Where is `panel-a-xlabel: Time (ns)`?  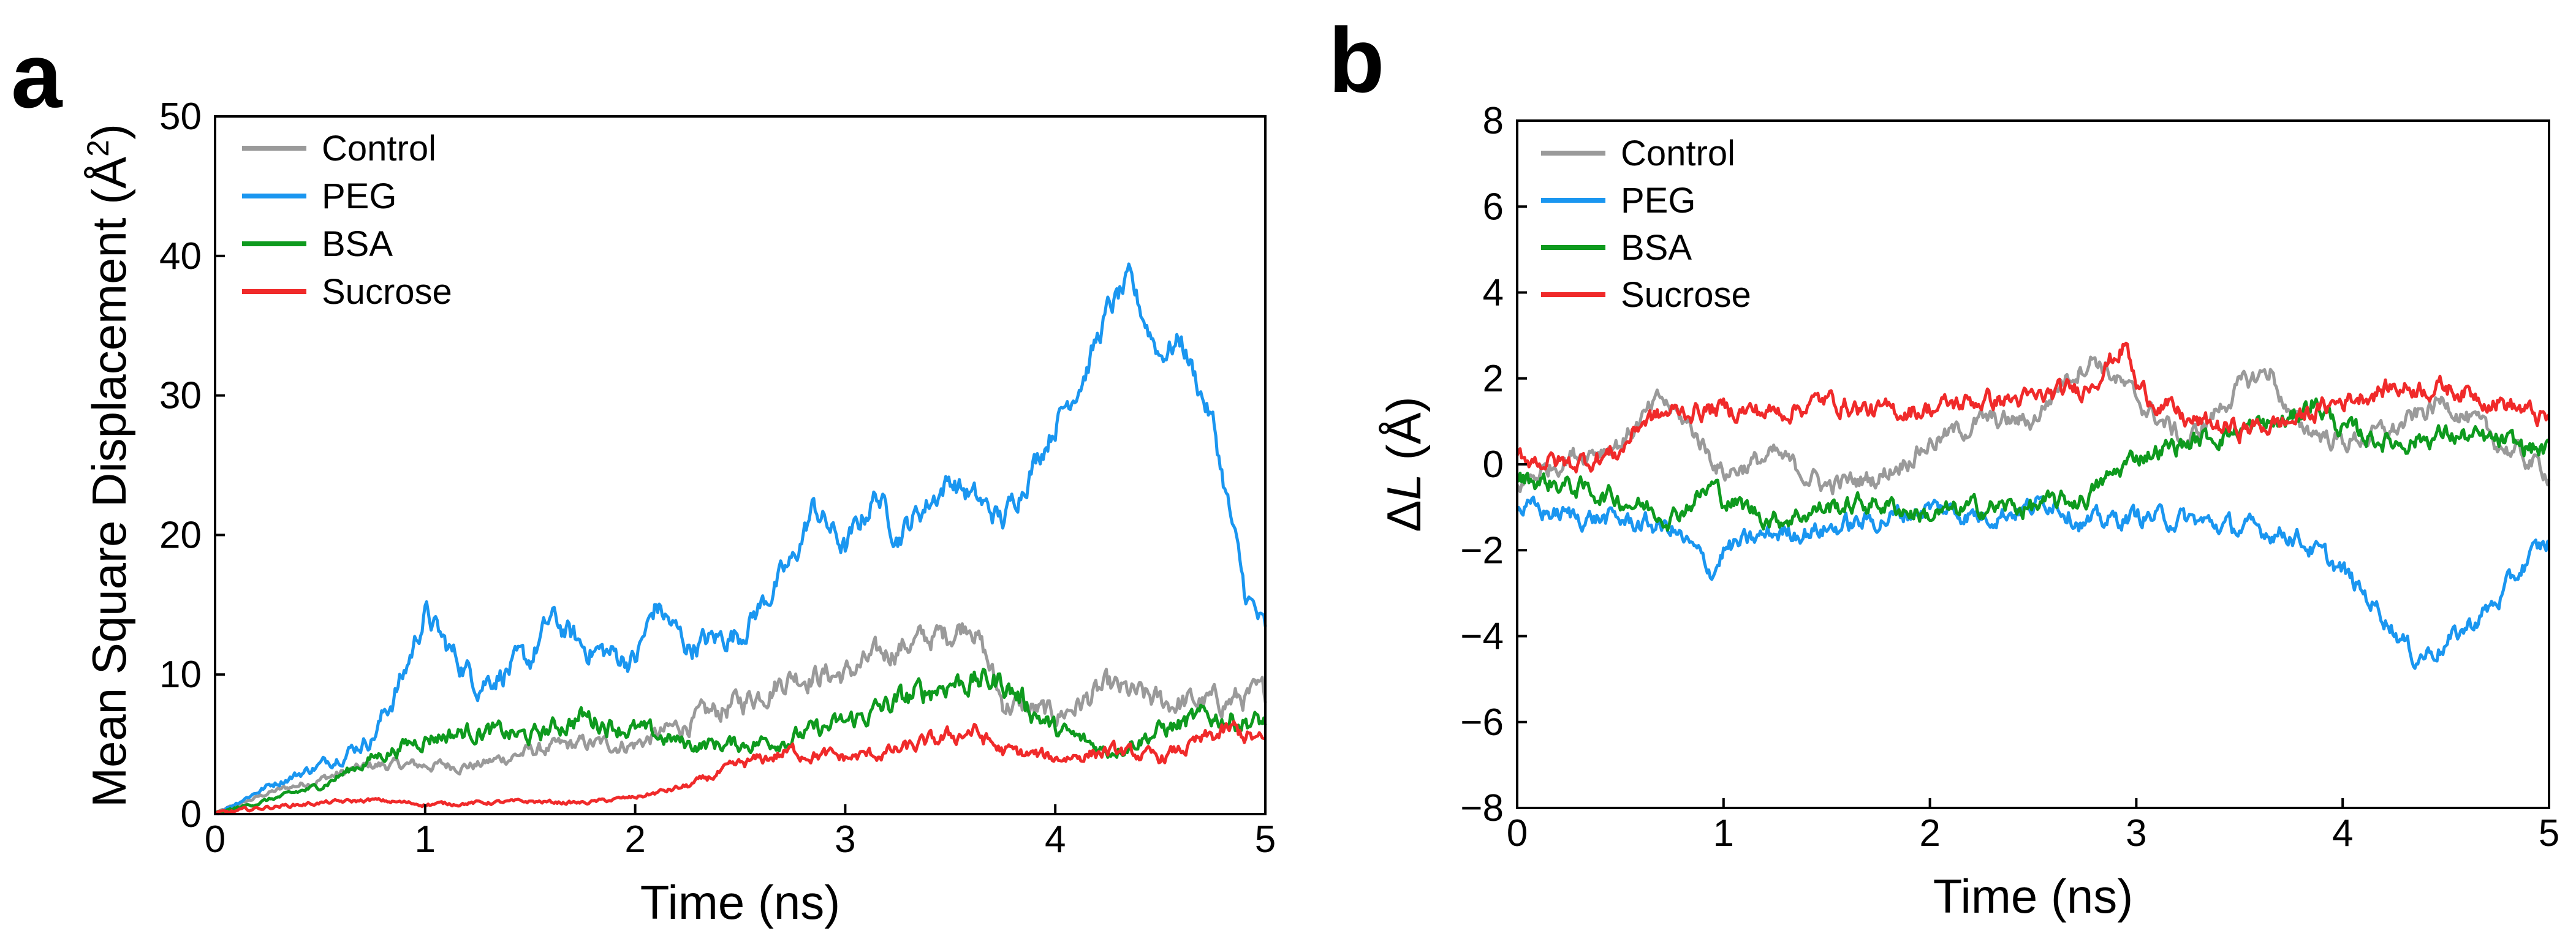
panel-a-xlabel: Time (ns) is located at coordinates (740, 902).